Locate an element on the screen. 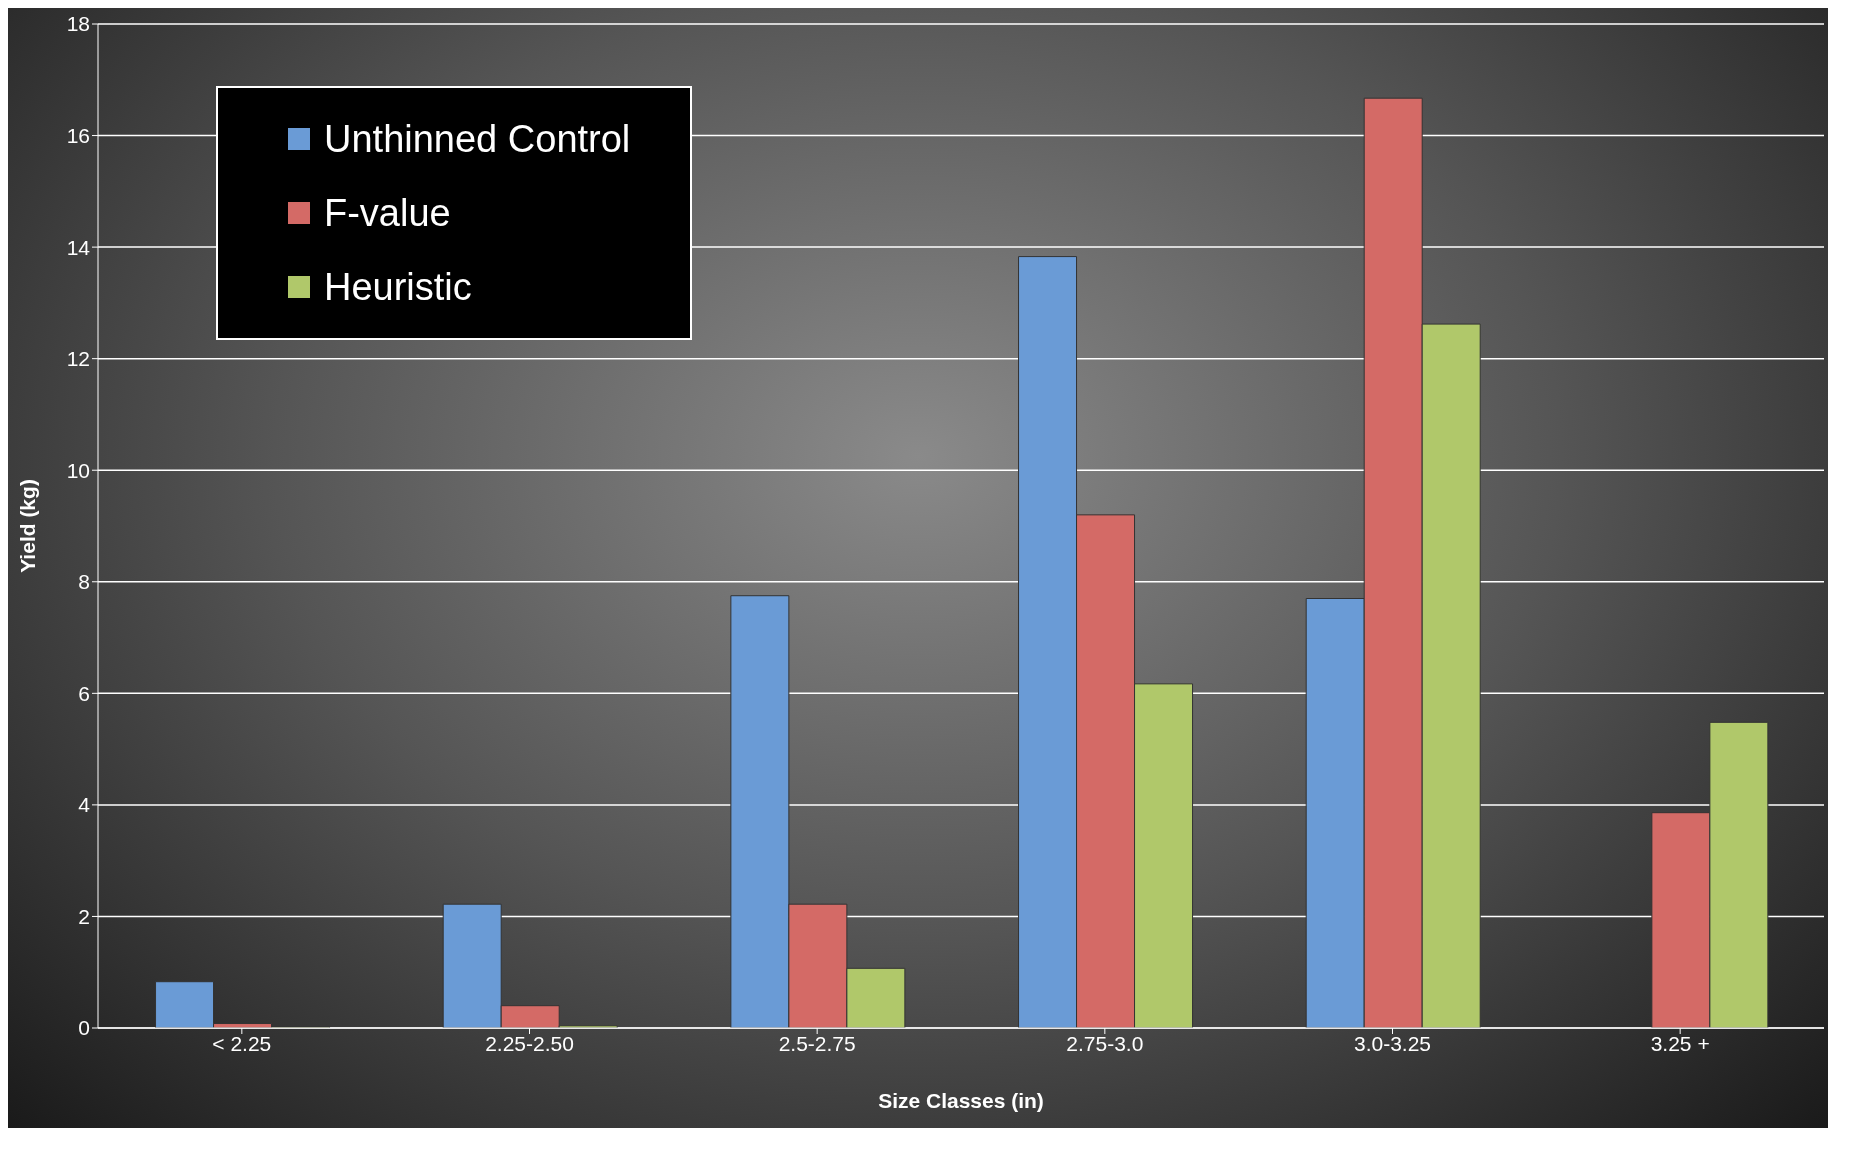 The height and width of the screenshot is (1157, 1851). y-axis-title: Yield (kg) is located at coordinates (28, 526).